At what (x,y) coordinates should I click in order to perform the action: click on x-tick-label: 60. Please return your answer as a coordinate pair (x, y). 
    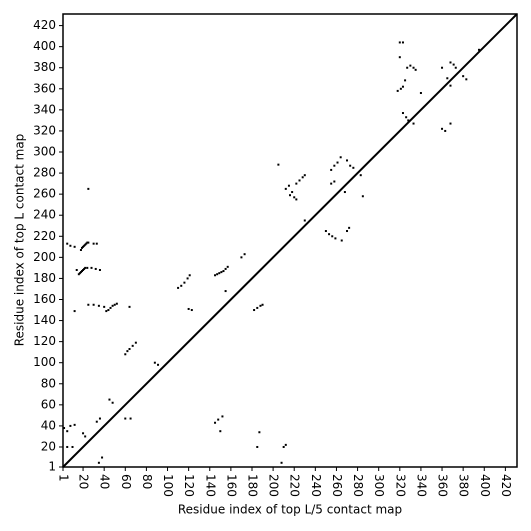
    Looking at the image, I should click on (126, 481).